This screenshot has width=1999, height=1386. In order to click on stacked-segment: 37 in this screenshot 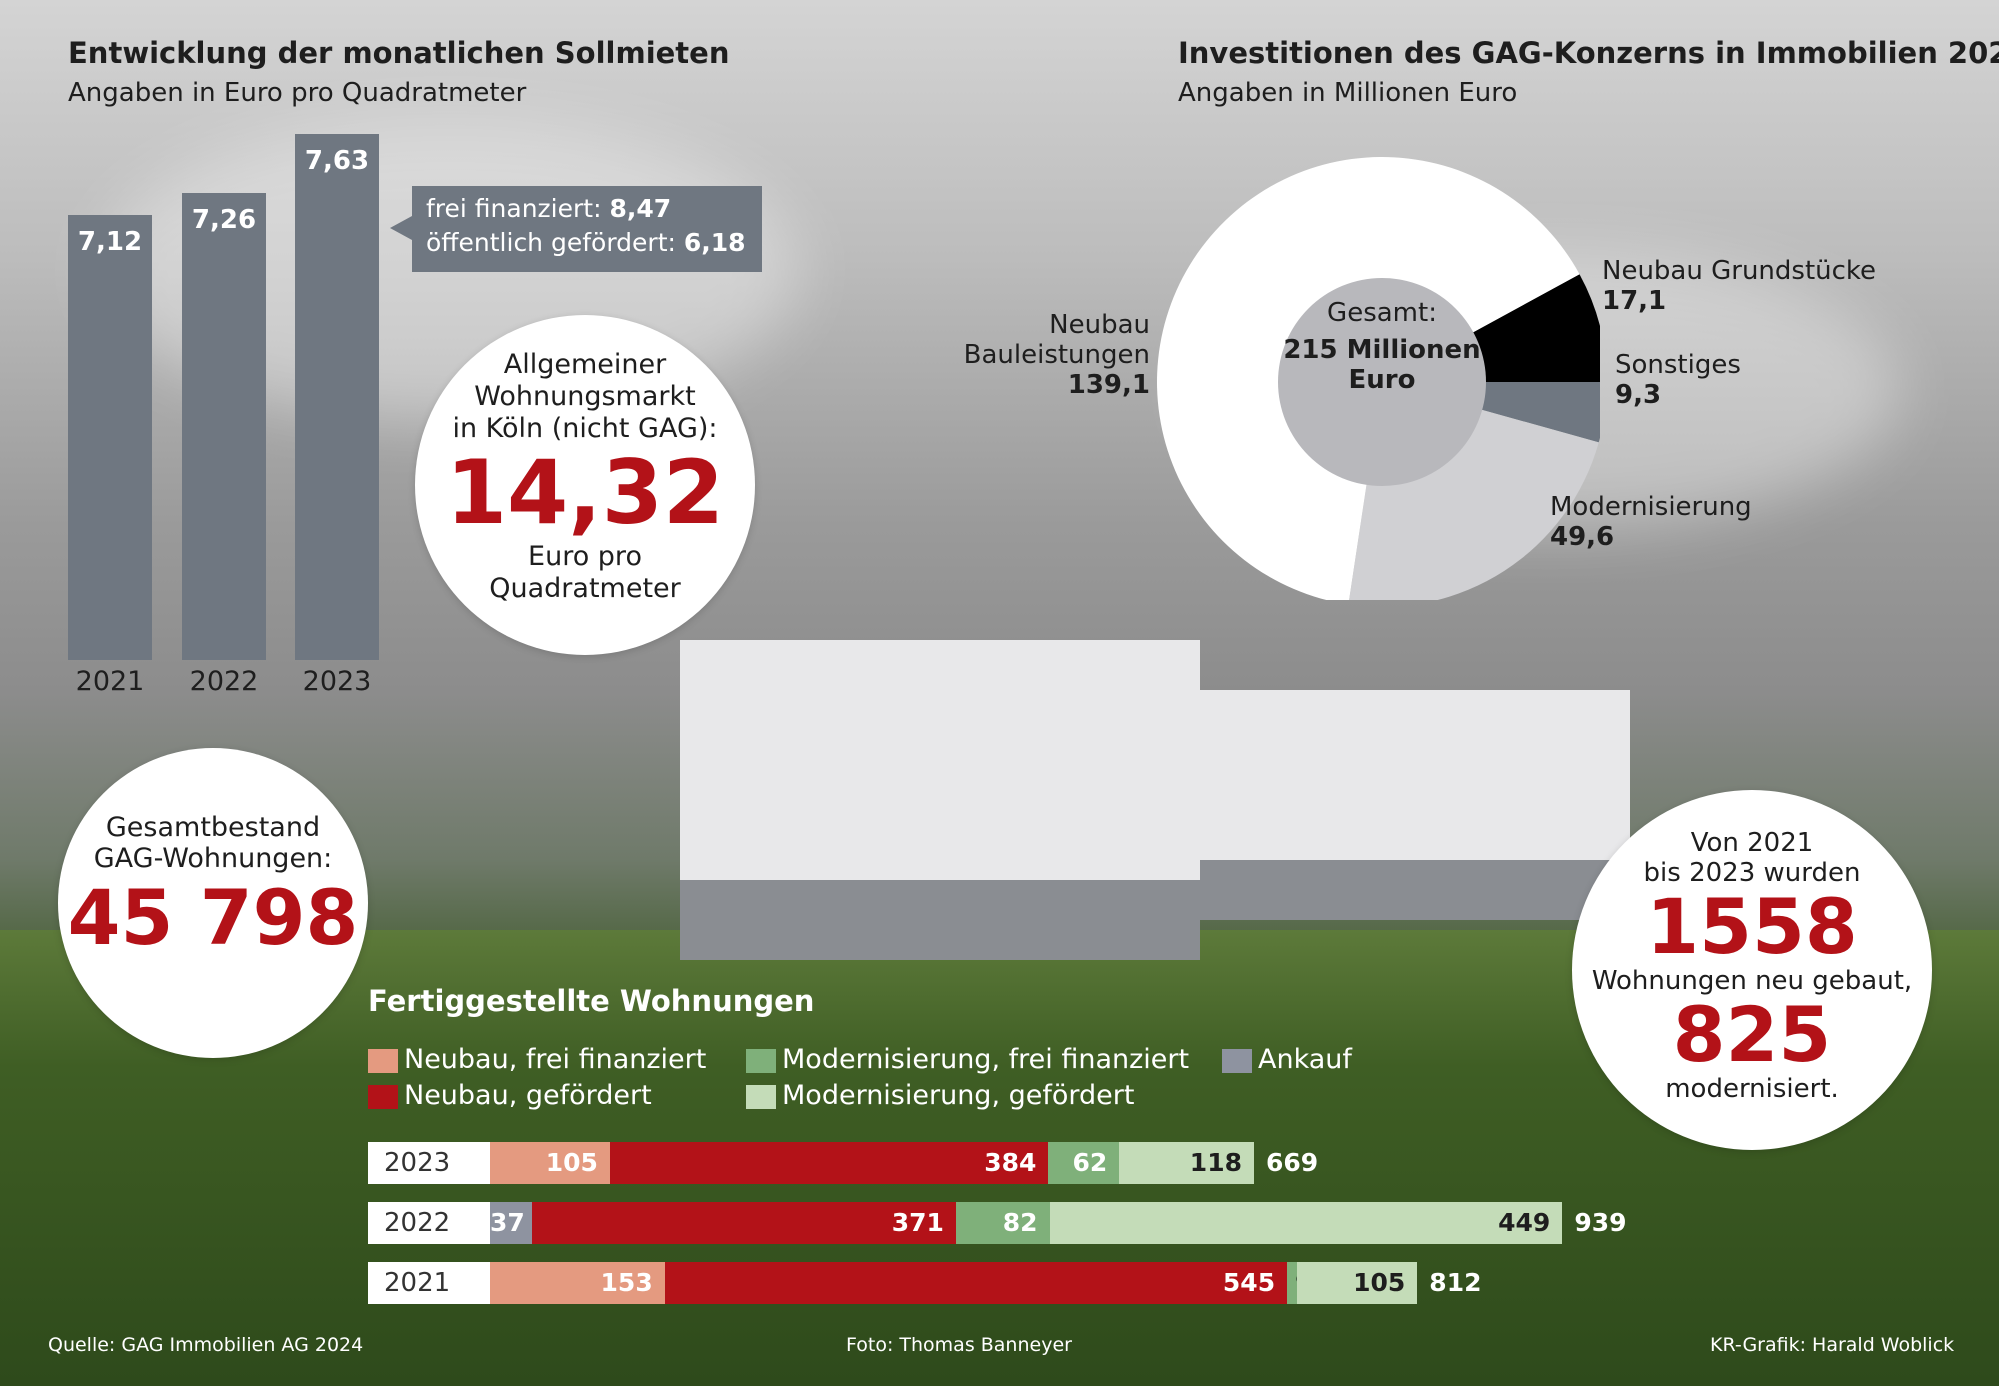, I will do `click(511, 1223)`.